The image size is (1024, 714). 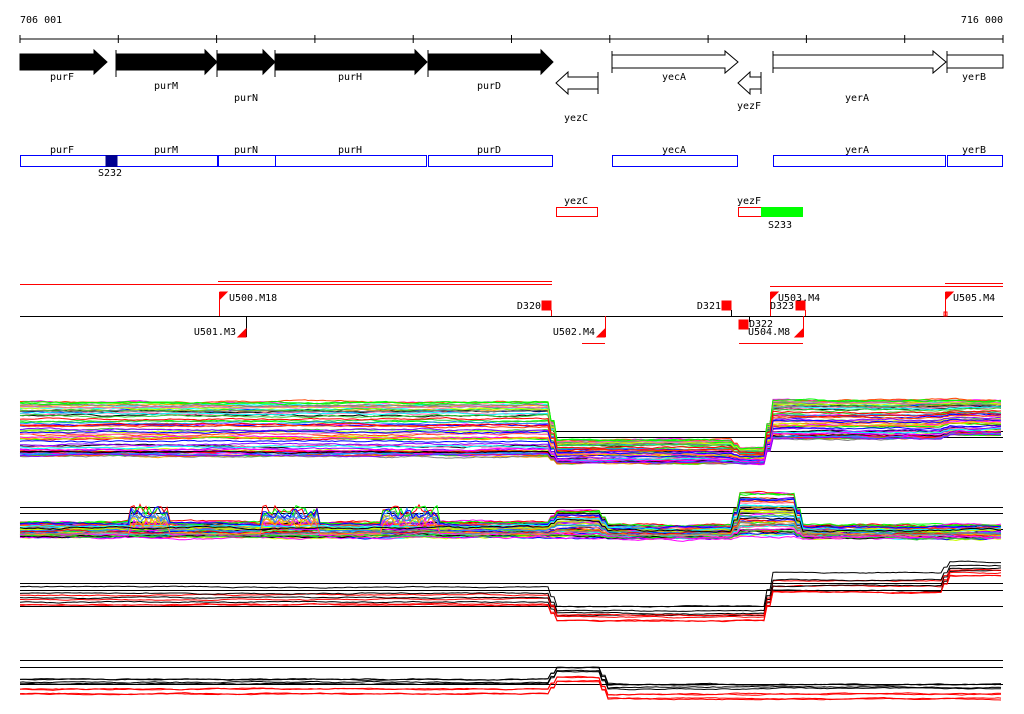 I want to click on gene-label-purN: purN, so click(x=246, y=98).